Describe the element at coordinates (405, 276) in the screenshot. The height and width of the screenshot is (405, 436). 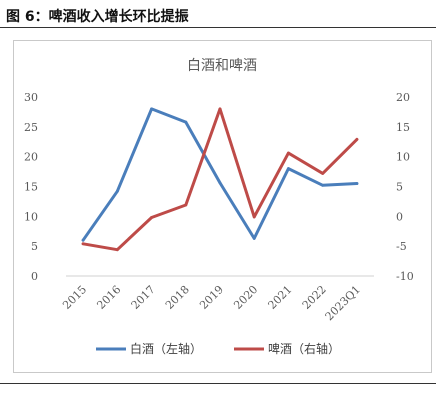
I see `right-tick-label: -10` at that location.